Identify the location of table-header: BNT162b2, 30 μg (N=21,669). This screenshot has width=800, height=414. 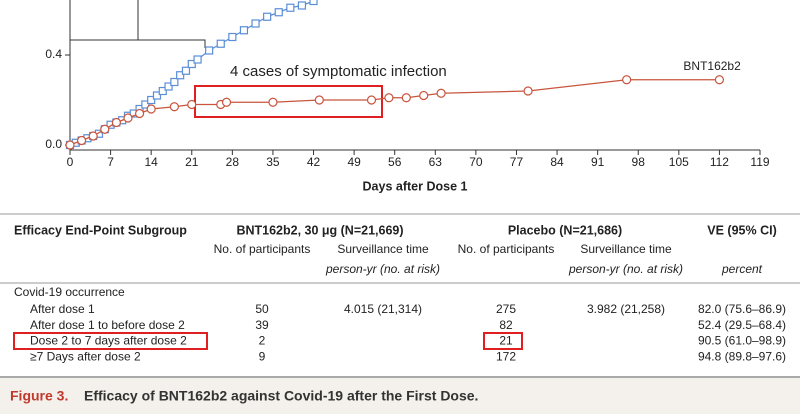
(319, 230).